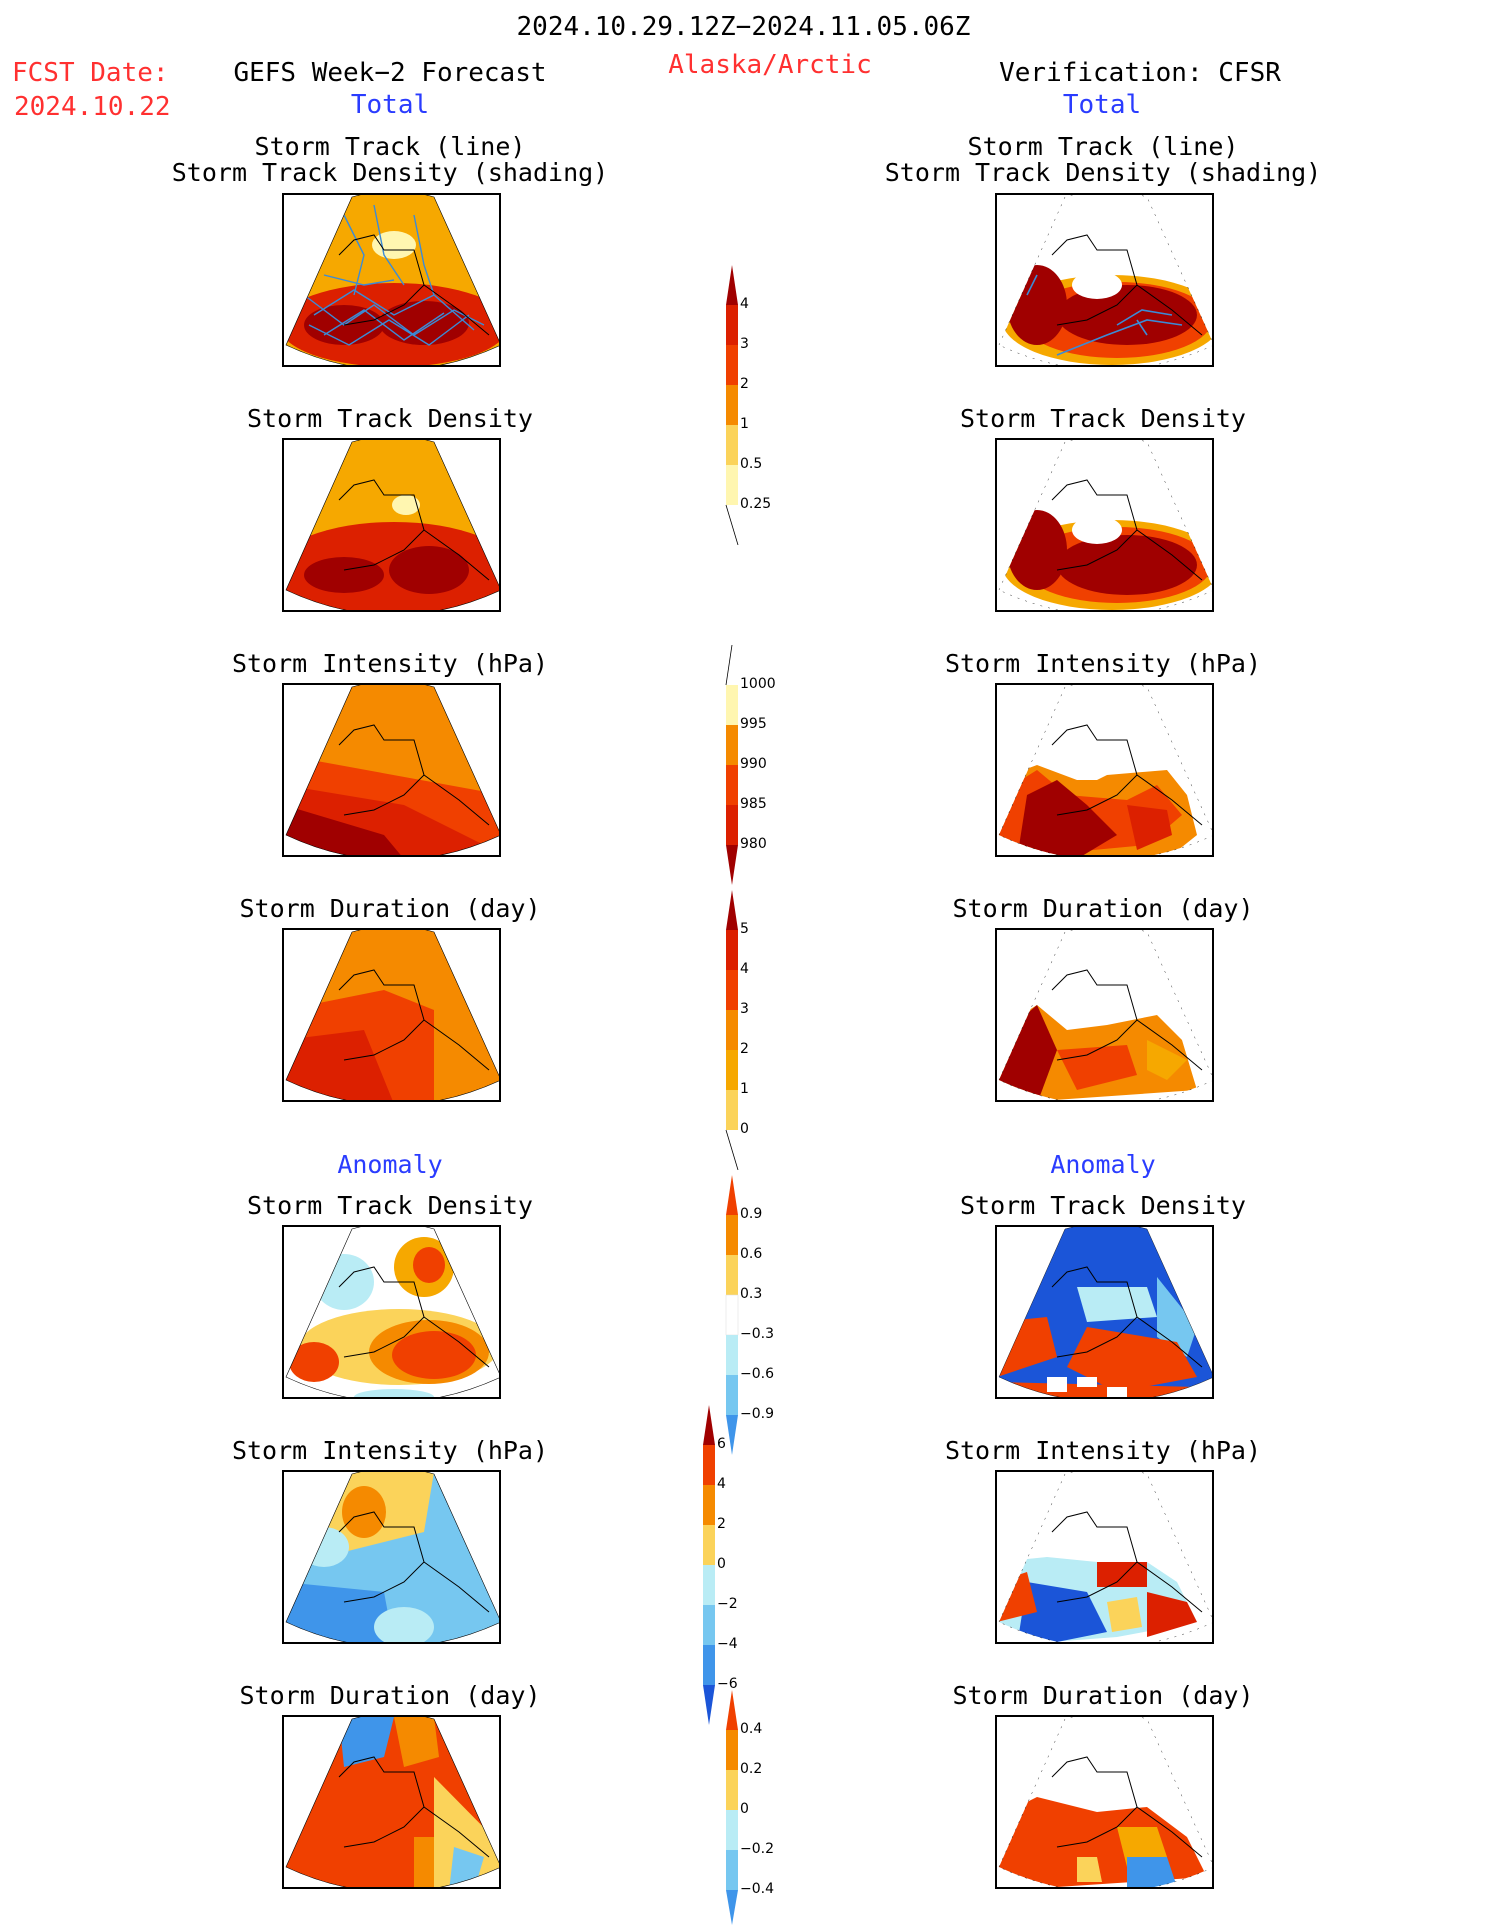 This screenshot has width=1487, height=1930. Describe the element at coordinates (1104, 1557) in the screenshot. I see `map-right-intensity-anom` at that location.